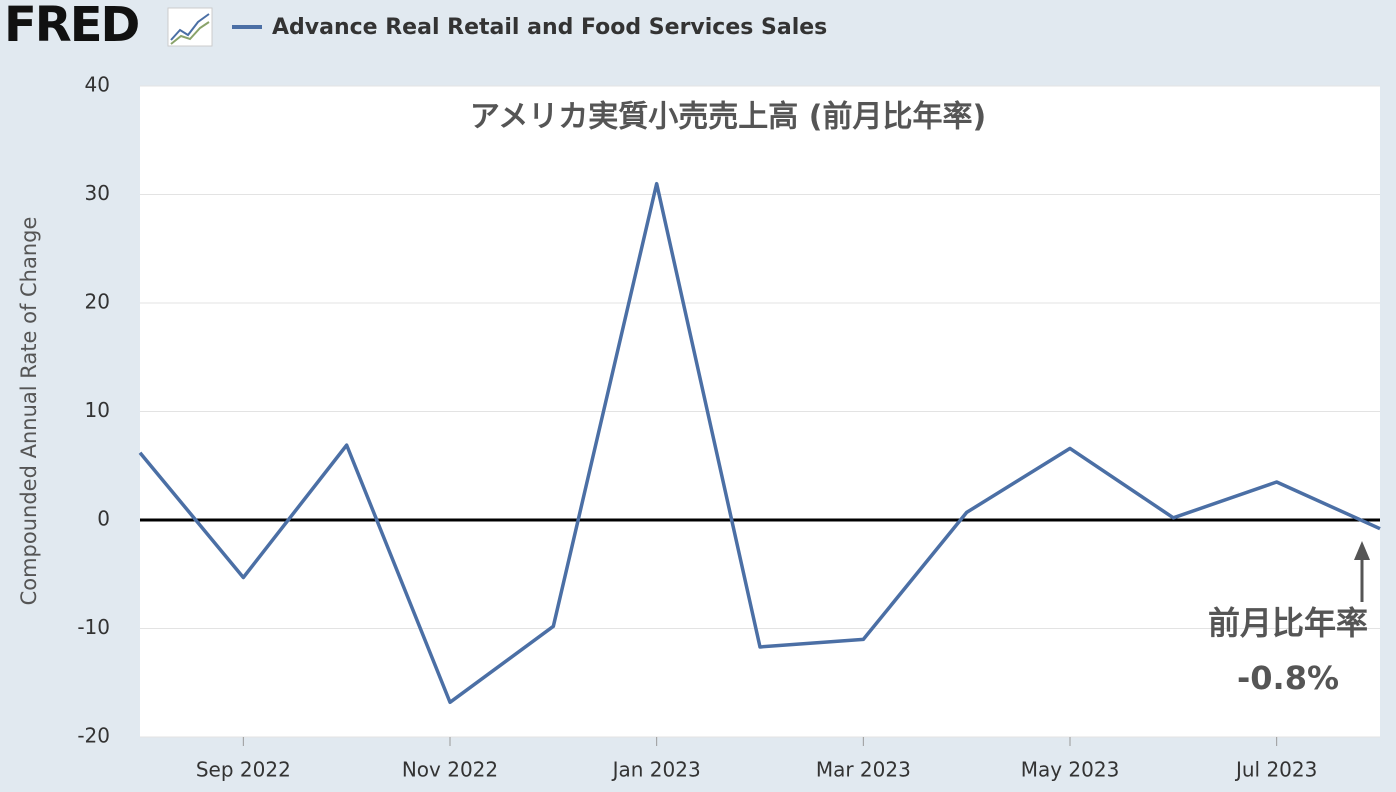 This screenshot has width=1396, height=792. Describe the element at coordinates (93, 736) in the screenshot. I see `y-tick-label: -20` at that location.